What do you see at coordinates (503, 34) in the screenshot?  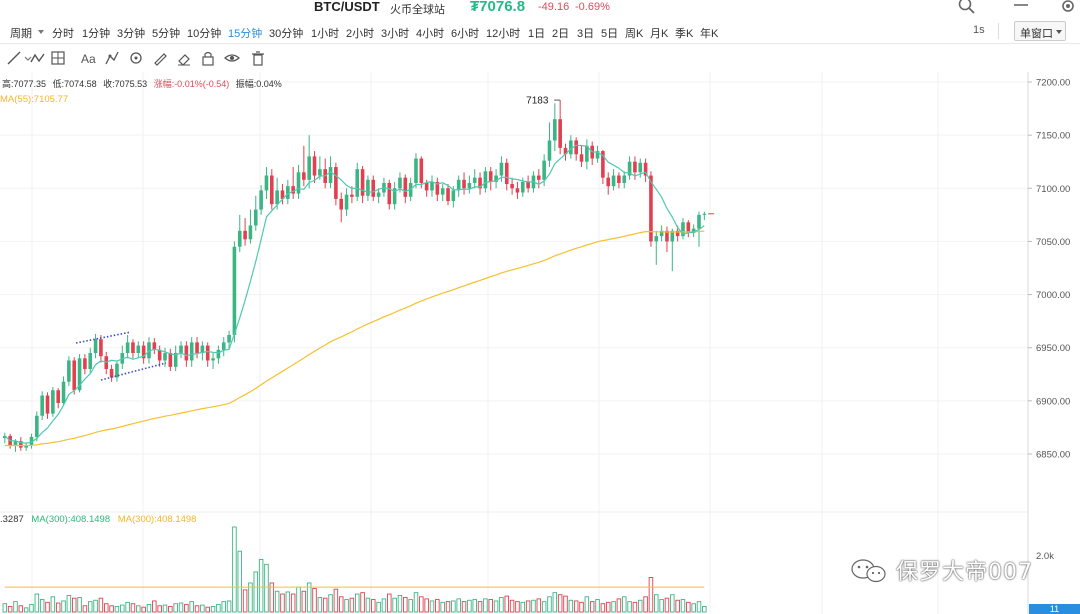 I see `interval-item: 12小时` at bounding box center [503, 34].